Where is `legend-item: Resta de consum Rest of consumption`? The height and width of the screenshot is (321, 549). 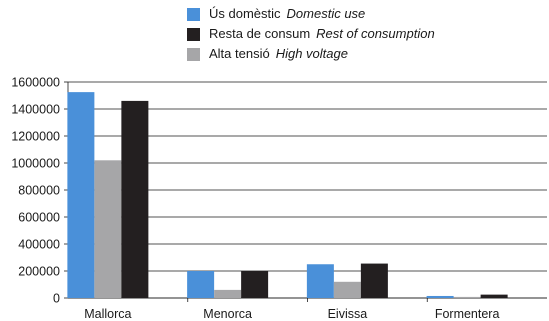
legend-item: Resta de consum Rest of consumption is located at coordinates (311, 34).